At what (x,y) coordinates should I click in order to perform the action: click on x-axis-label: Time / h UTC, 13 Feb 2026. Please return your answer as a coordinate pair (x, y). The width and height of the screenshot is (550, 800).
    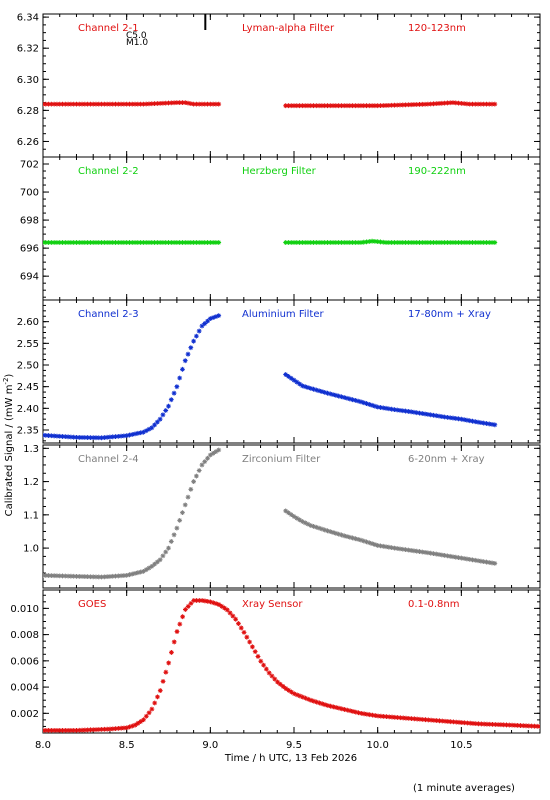
    Looking at the image, I should click on (290, 758).